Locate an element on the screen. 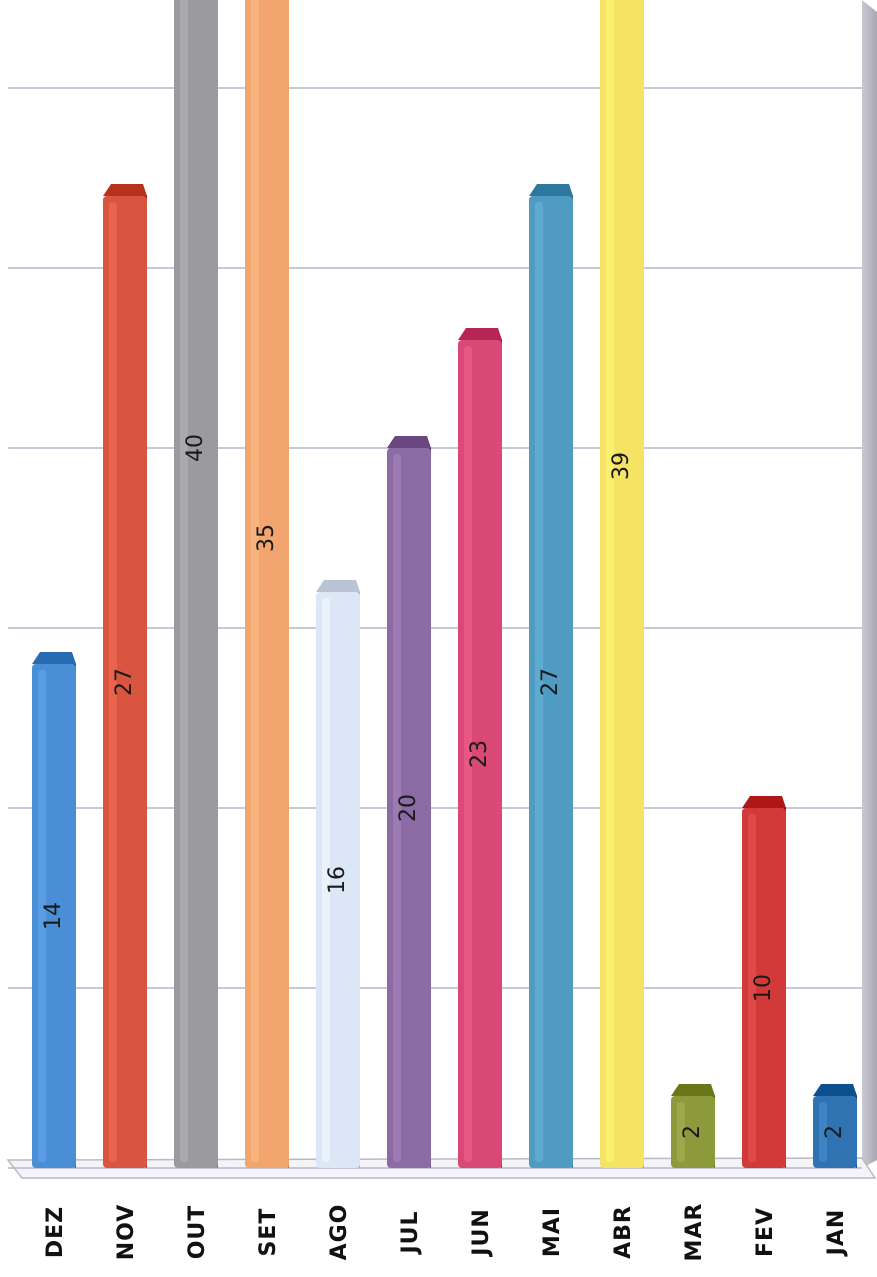 This screenshot has width=877, height=1277. data-label-dez: 14 is located at coordinates (53, 916).